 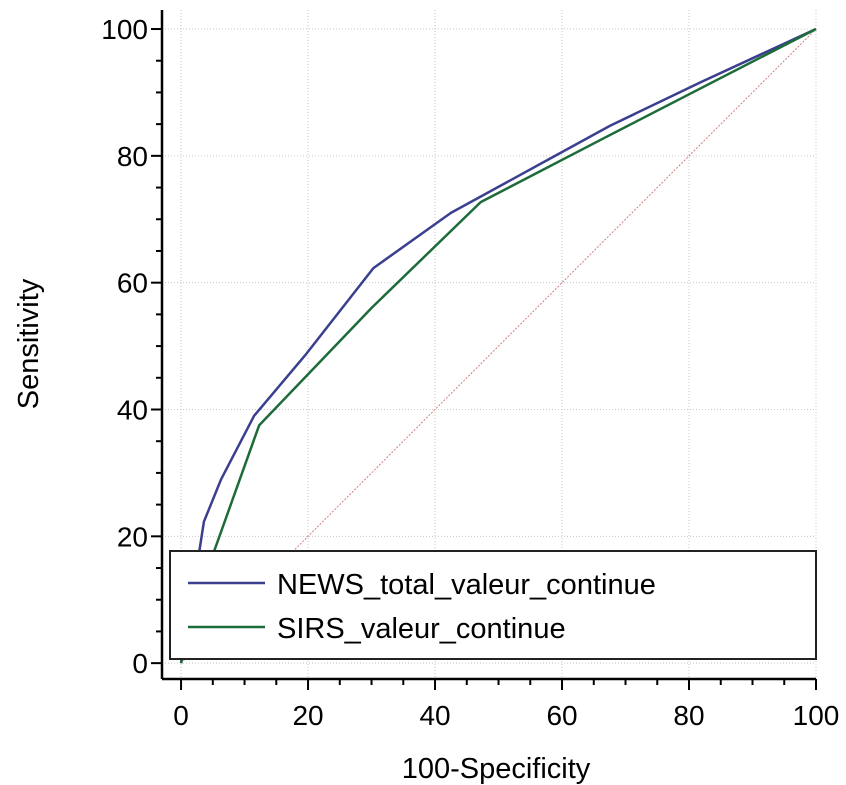 I want to click on x-tick-label: 40, so click(x=434, y=715).